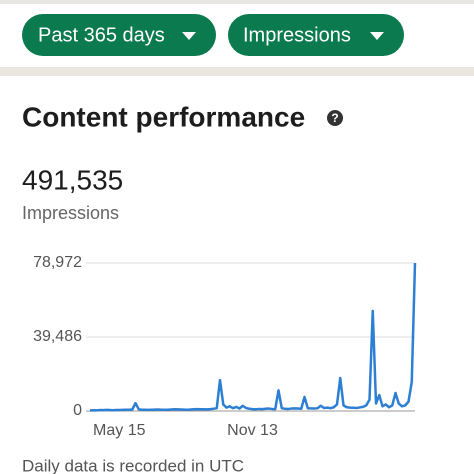 This screenshot has width=474, height=474. What do you see at coordinates (237, 2) in the screenshot?
I see `top-strip` at bounding box center [237, 2].